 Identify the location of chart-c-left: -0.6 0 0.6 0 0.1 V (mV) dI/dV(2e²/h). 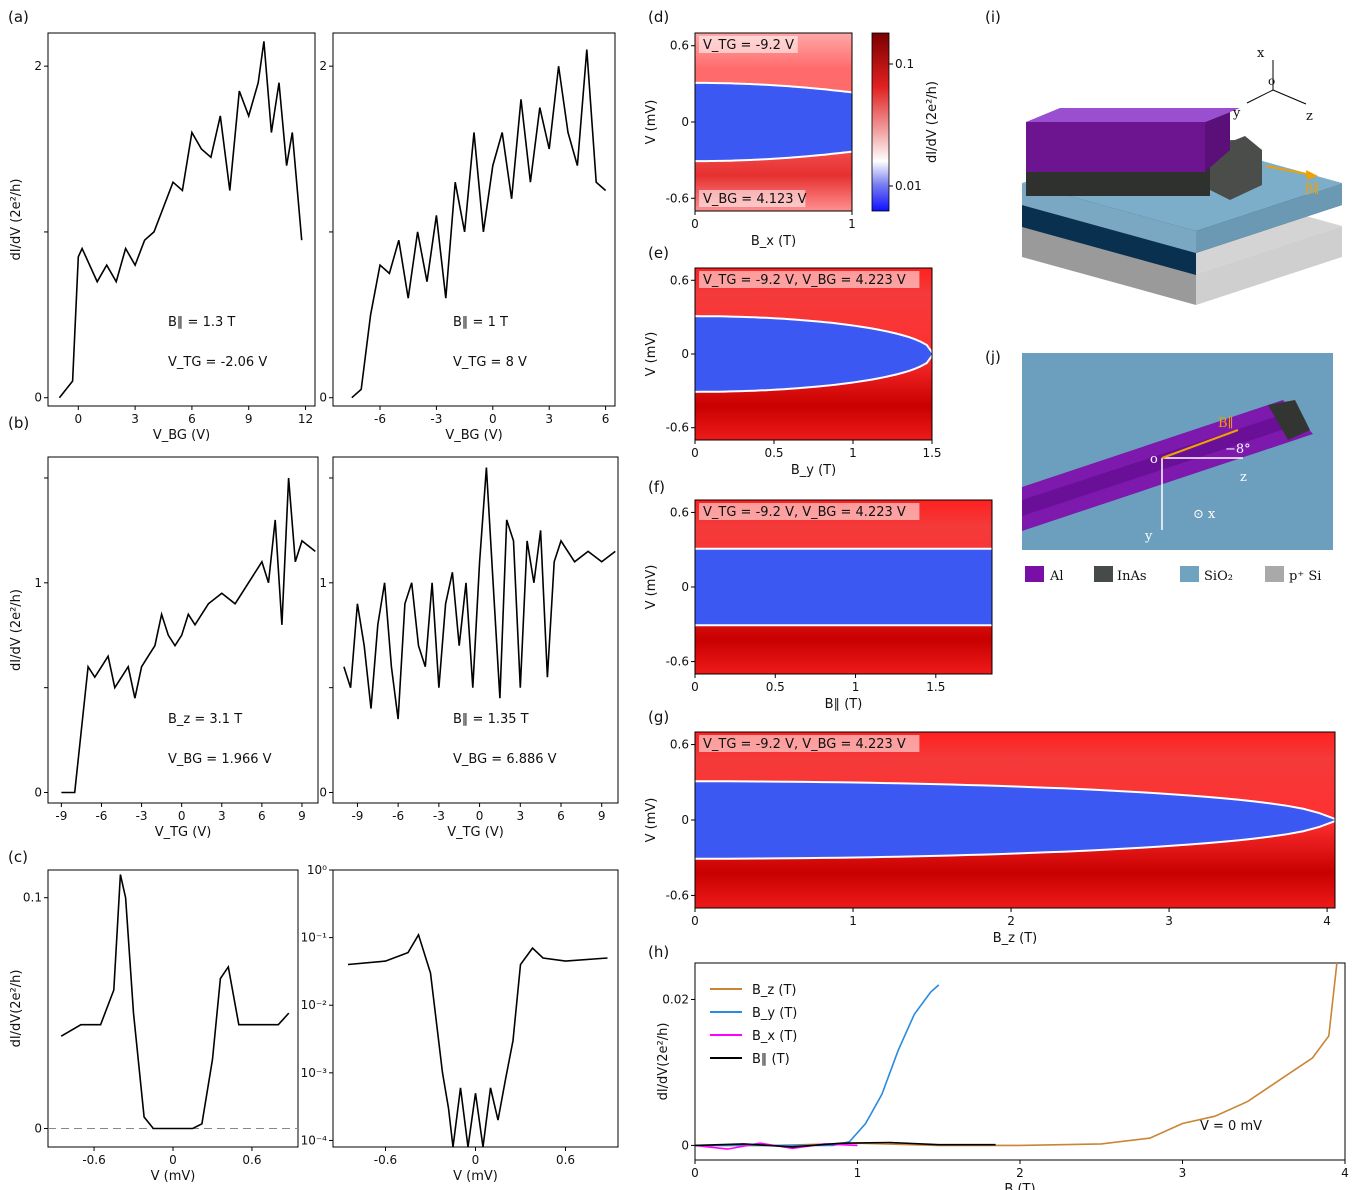
(154, 1026).